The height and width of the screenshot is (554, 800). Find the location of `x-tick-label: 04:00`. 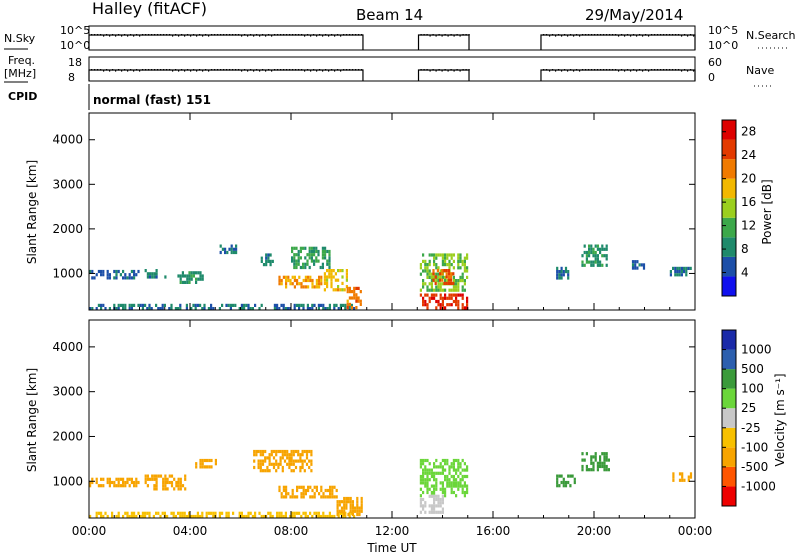

x-tick-label: 04:00 is located at coordinates (190, 531).